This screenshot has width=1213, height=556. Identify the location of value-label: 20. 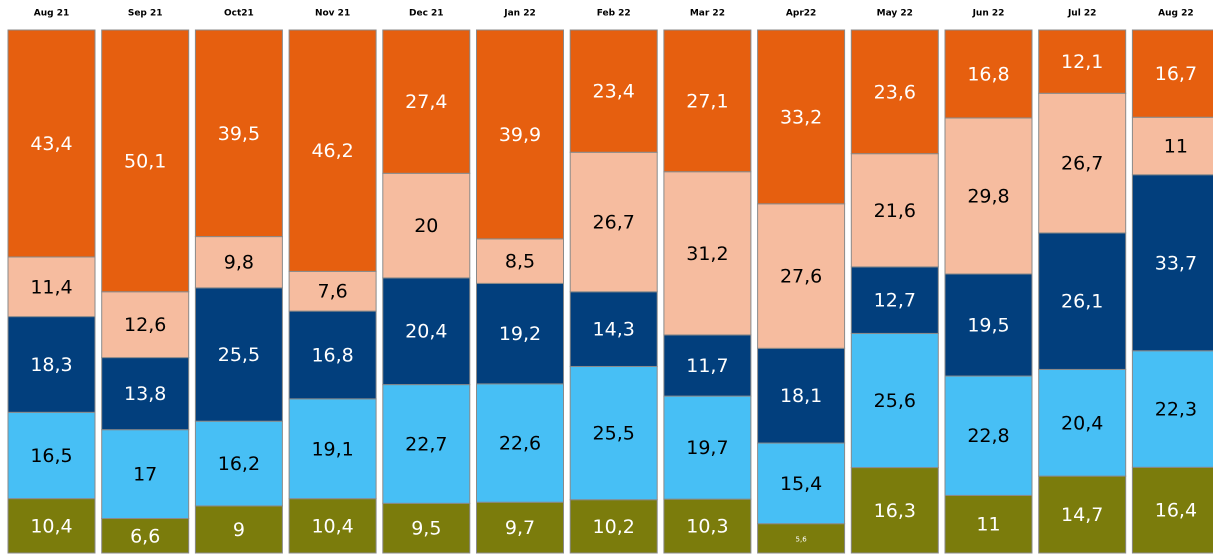
(426, 226).